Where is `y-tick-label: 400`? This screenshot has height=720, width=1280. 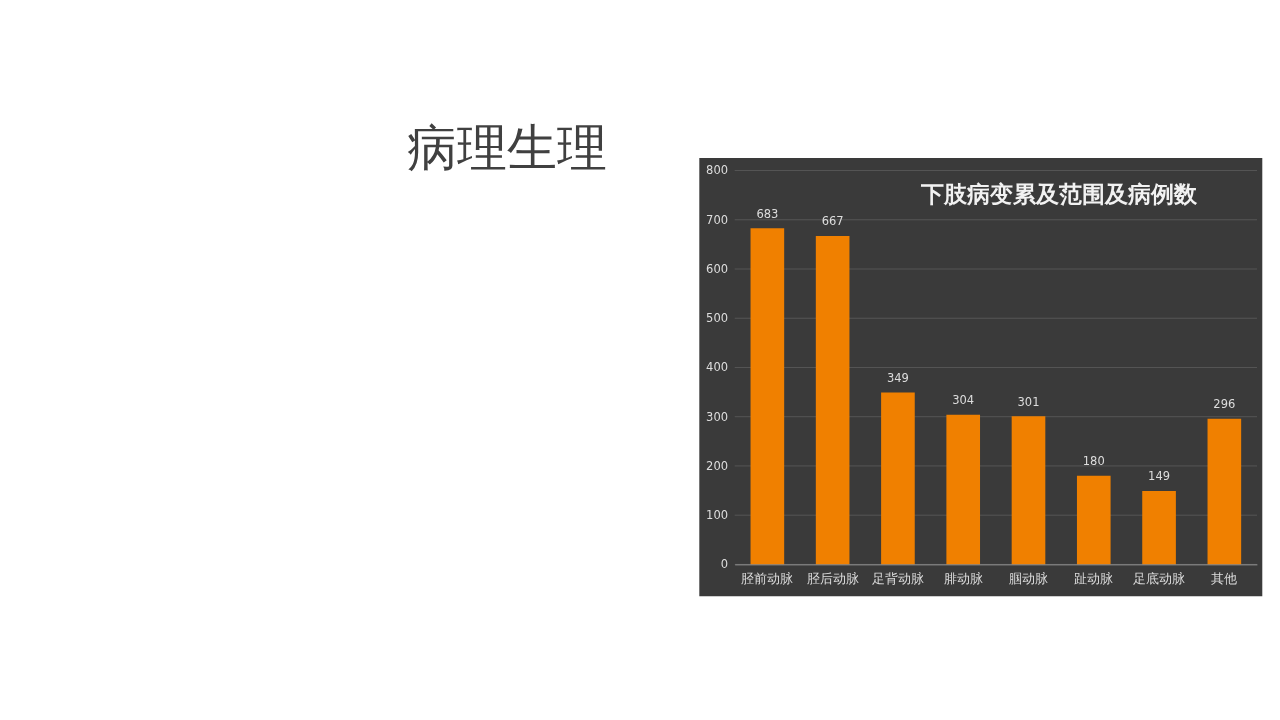 y-tick-label: 400 is located at coordinates (717, 367).